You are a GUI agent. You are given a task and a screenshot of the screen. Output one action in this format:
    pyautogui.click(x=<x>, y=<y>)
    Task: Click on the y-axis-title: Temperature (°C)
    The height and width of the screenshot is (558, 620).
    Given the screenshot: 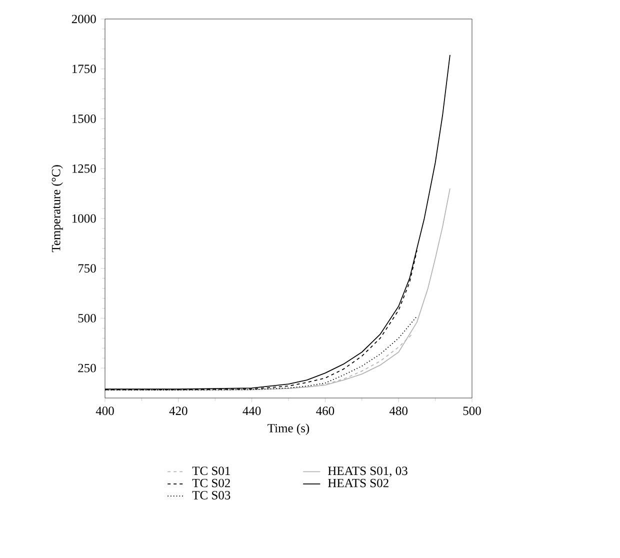 What is the action you would take?
    pyautogui.click(x=57, y=208)
    